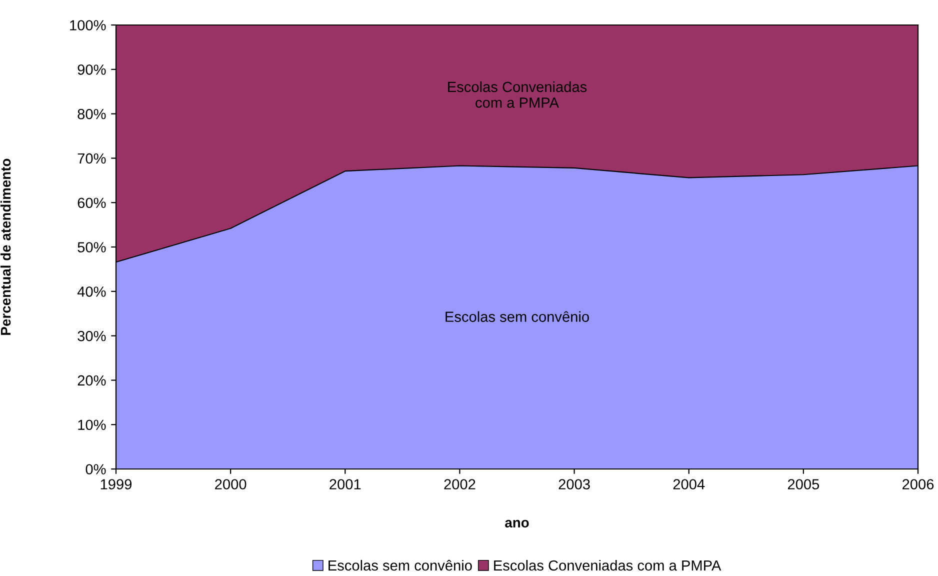 This screenshot has width=938, height=576. I want to click on x-tick-label: 2003, so click(574, 484).